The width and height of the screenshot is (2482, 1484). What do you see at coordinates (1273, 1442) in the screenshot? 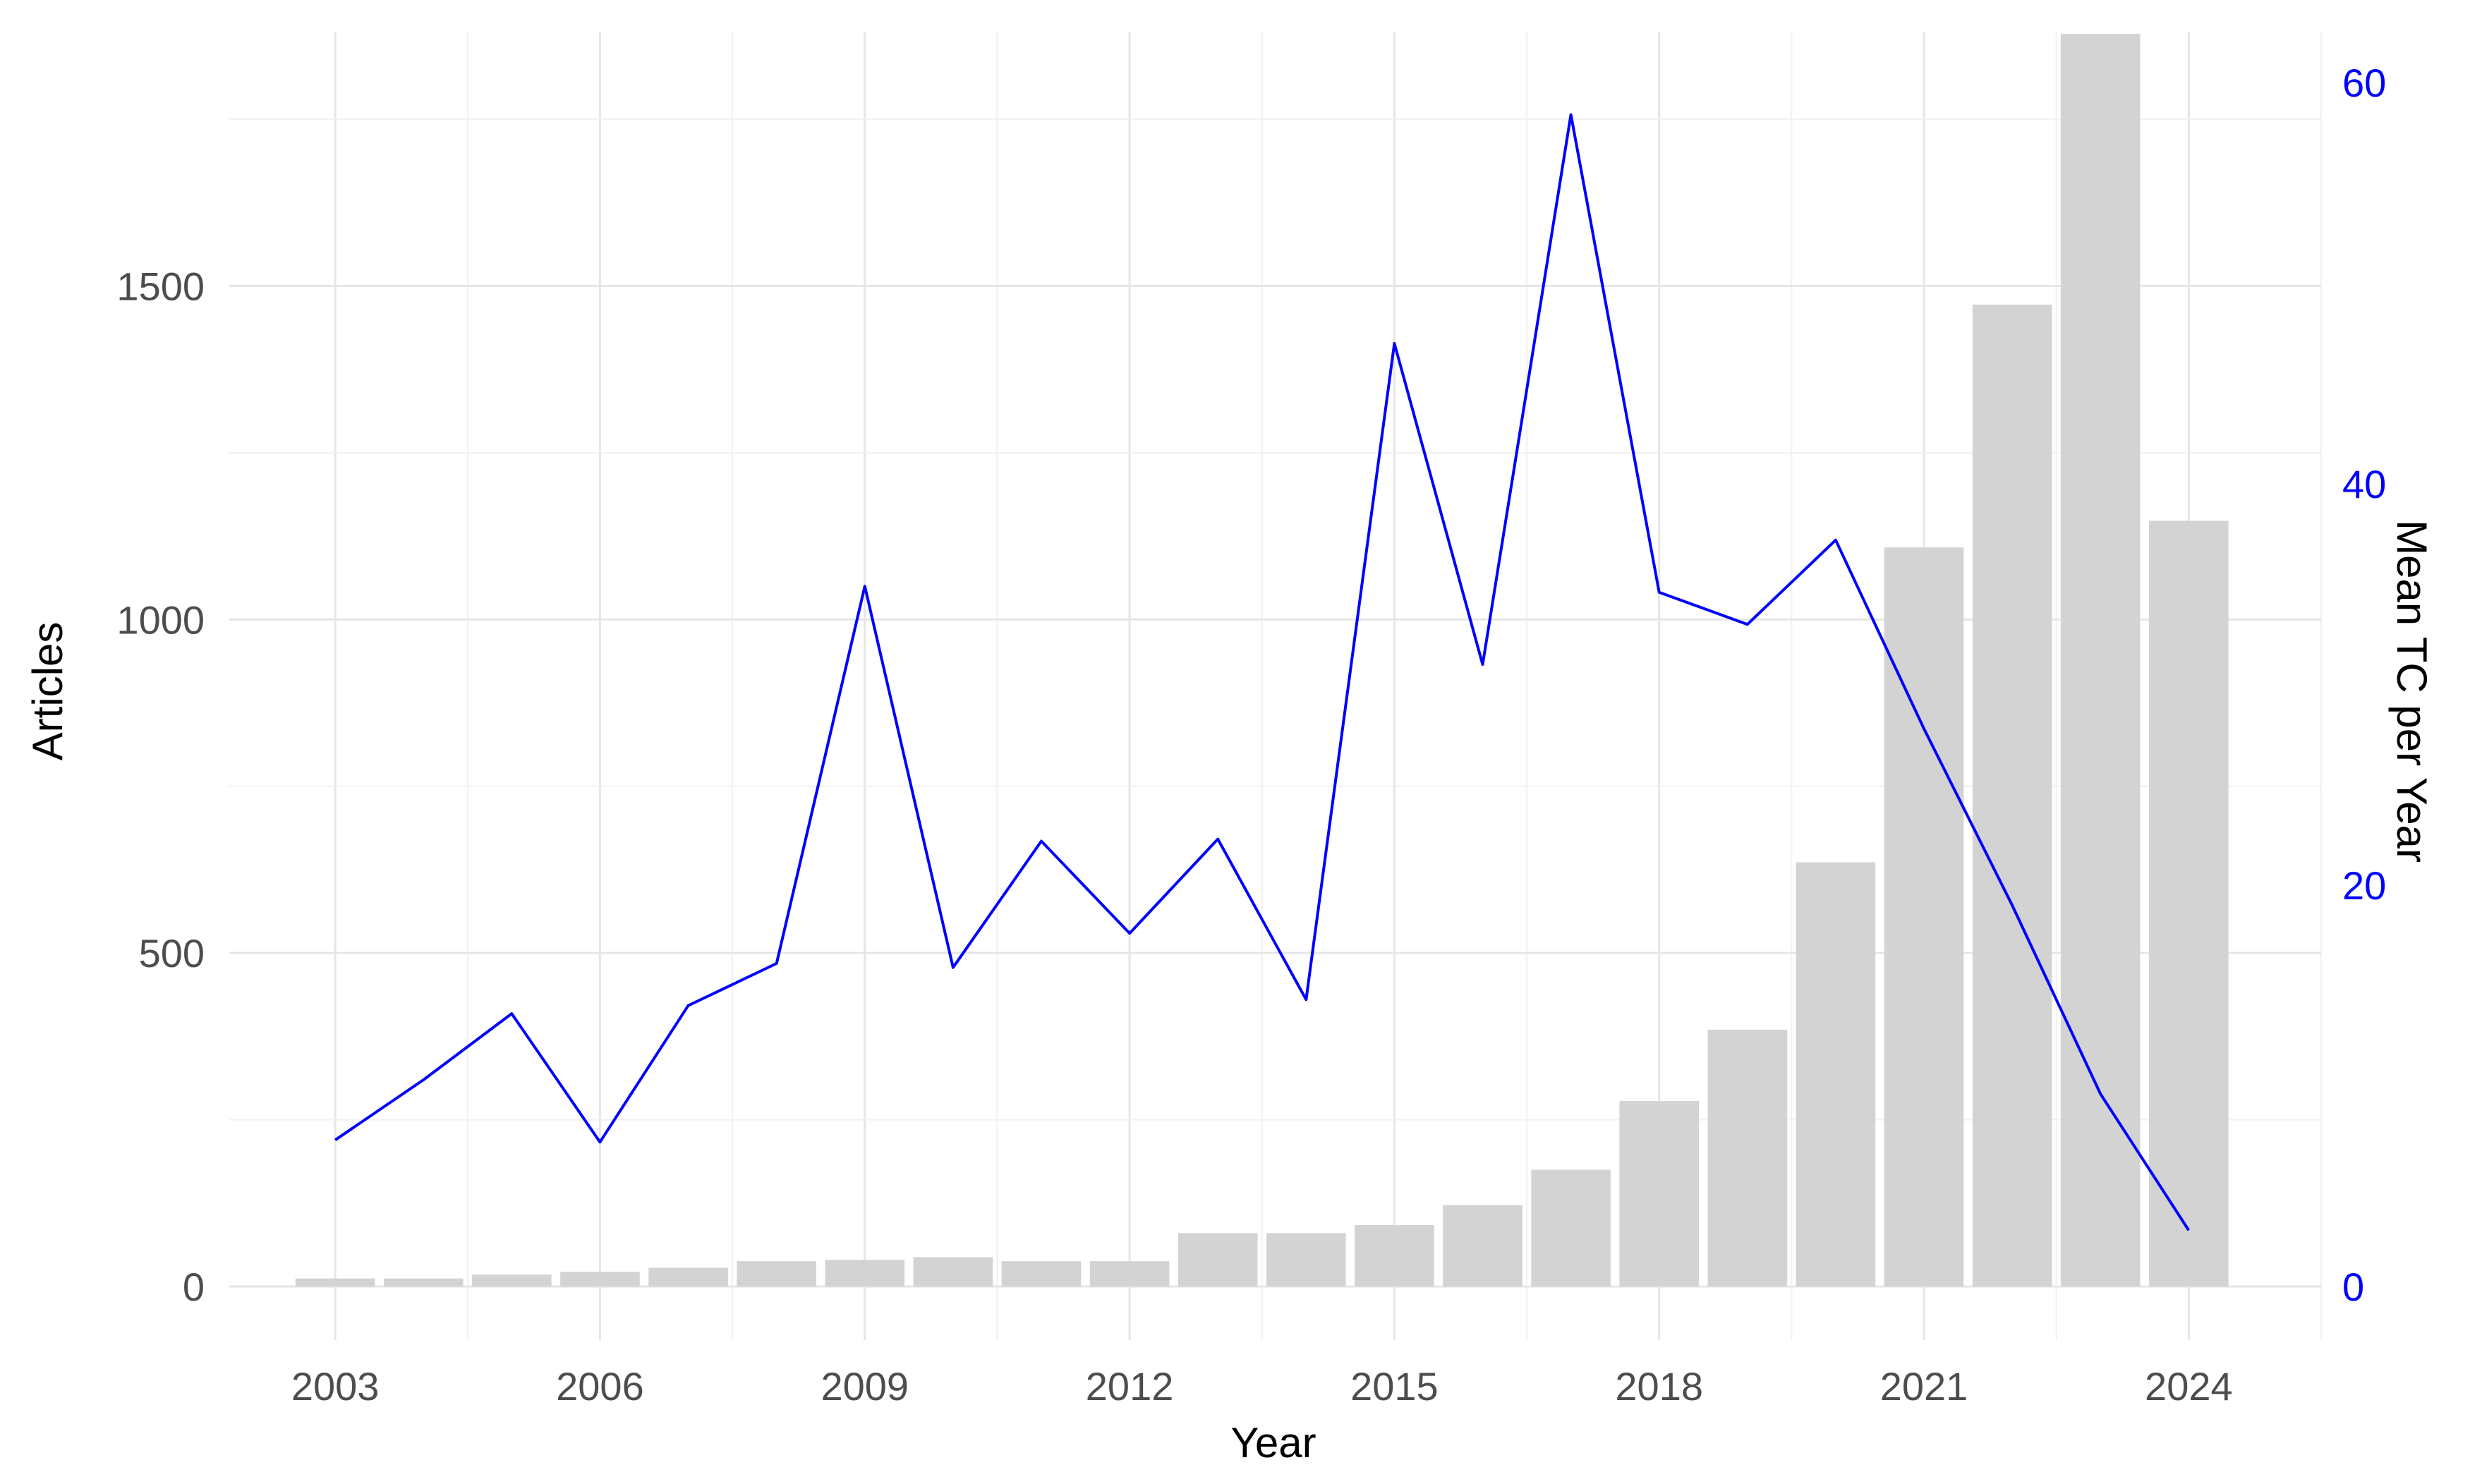
I see `x-axis-title: Year` at bounding box center [1273, 1442].